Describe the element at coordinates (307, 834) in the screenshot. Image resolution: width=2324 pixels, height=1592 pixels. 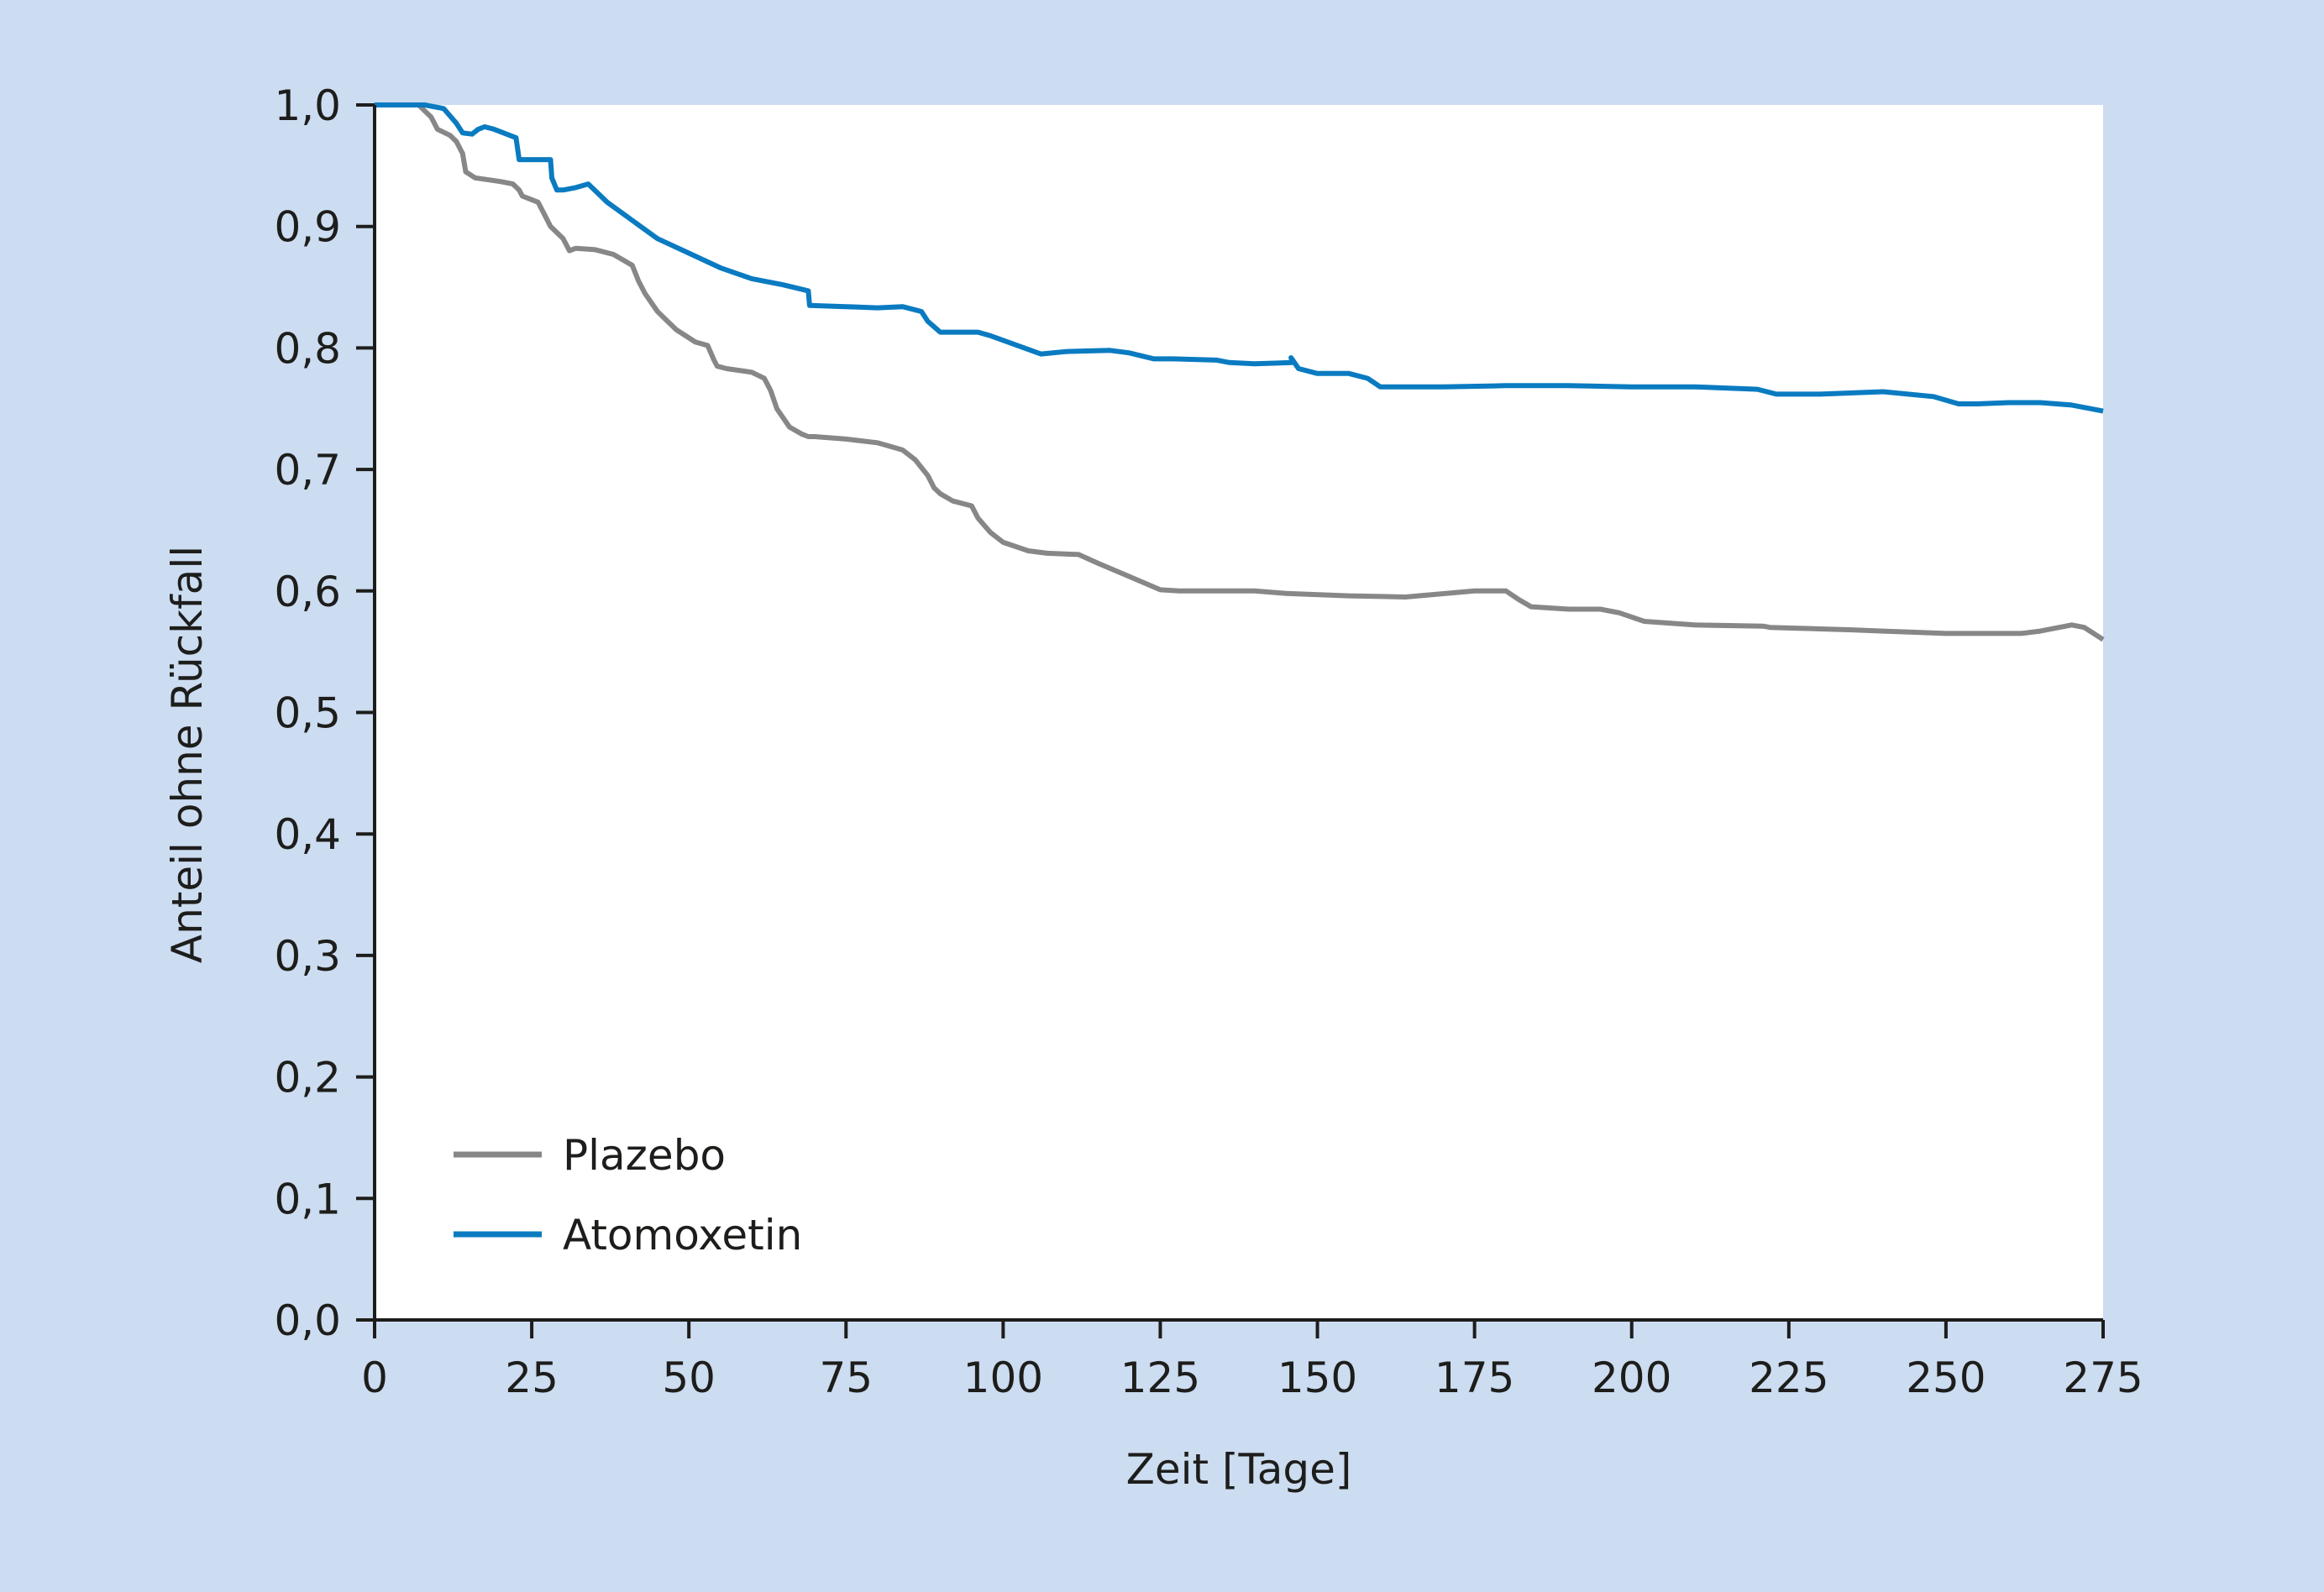
I see `y-tick-label: 0,4` at that location.